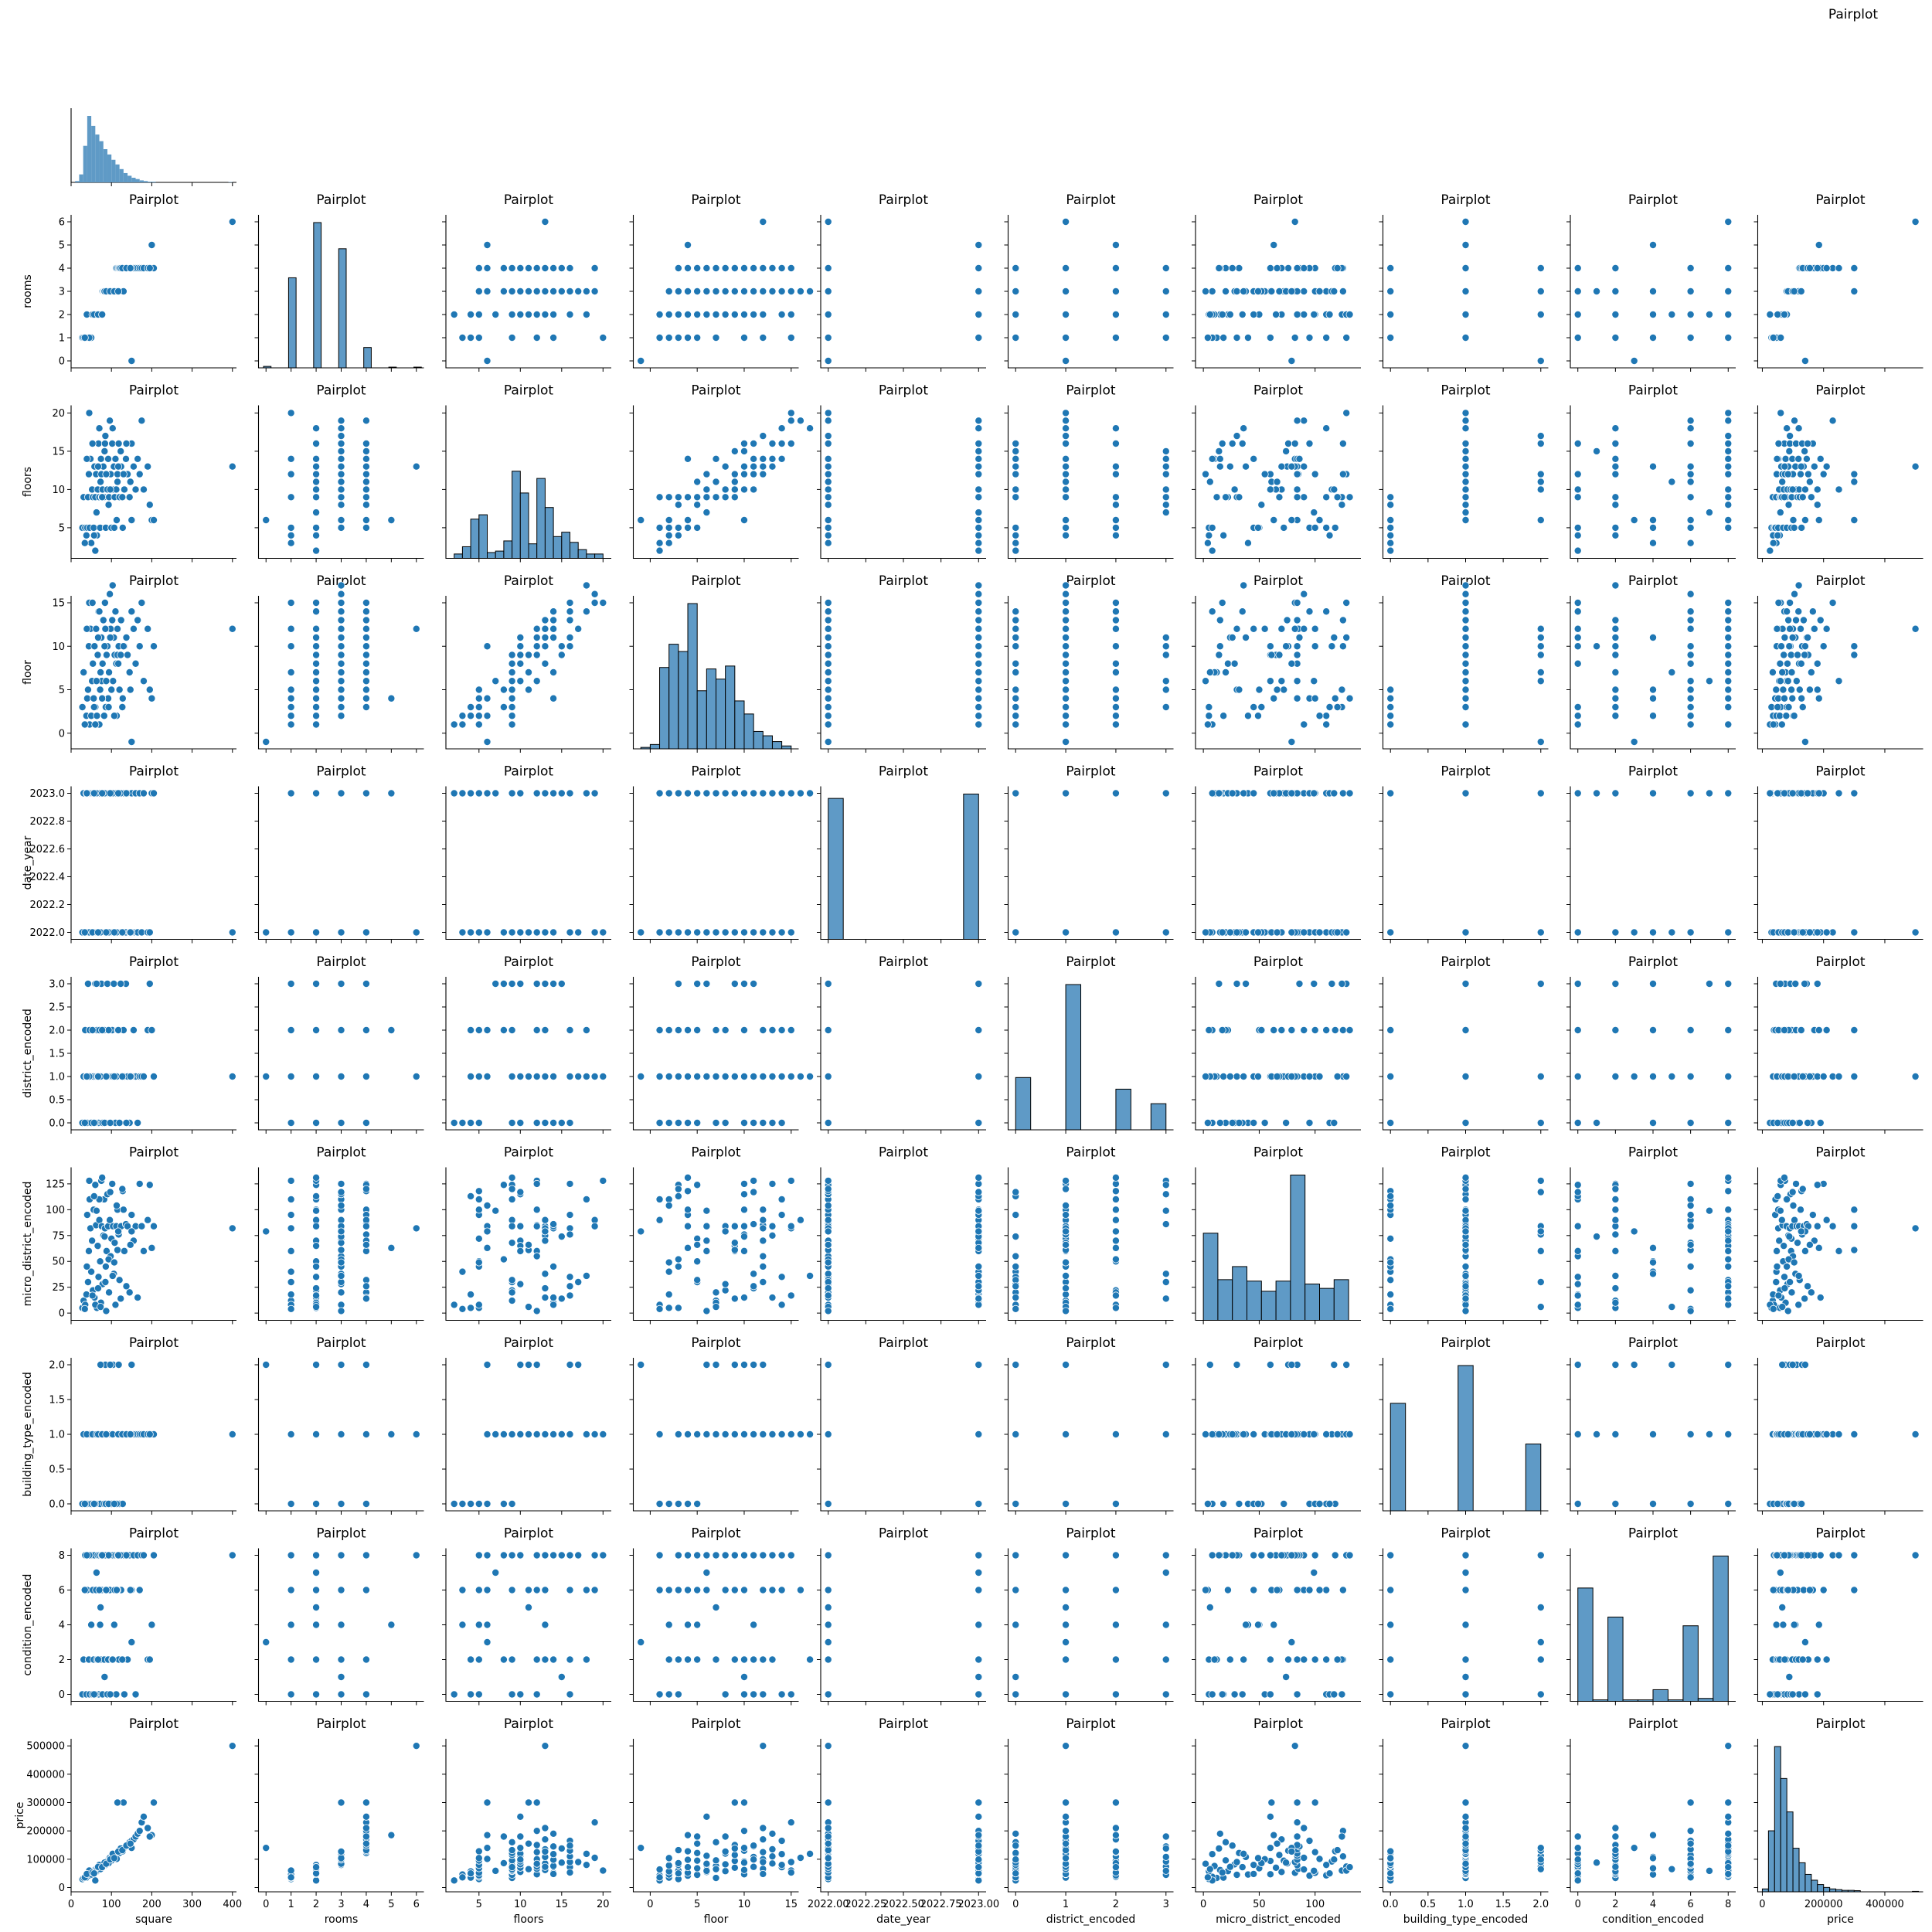  Describe the element at coordinates (48, 822) in the screenshot. I see `y-tick-label: 2022.8` at that location.